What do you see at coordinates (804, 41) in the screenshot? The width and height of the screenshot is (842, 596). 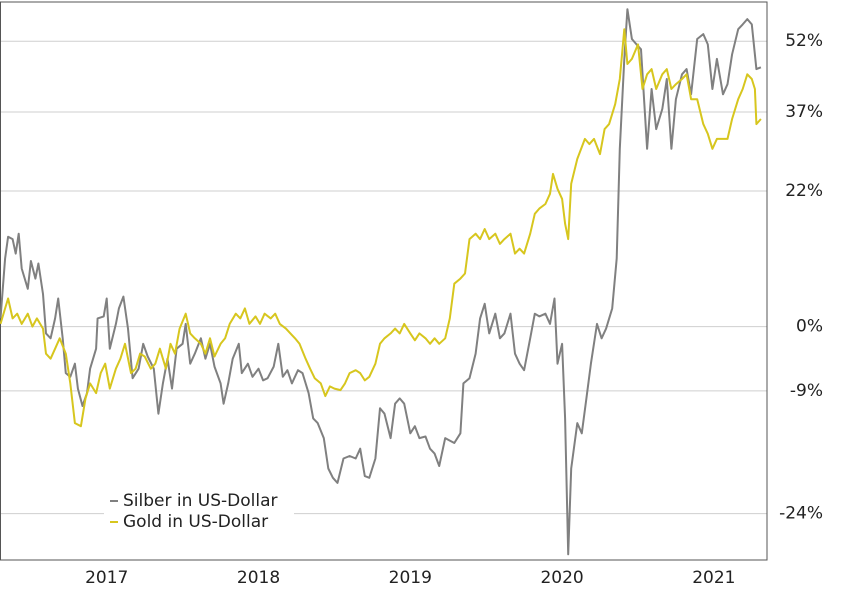 I see `y-tick-label: 52%` at bounding box center [804, 41].